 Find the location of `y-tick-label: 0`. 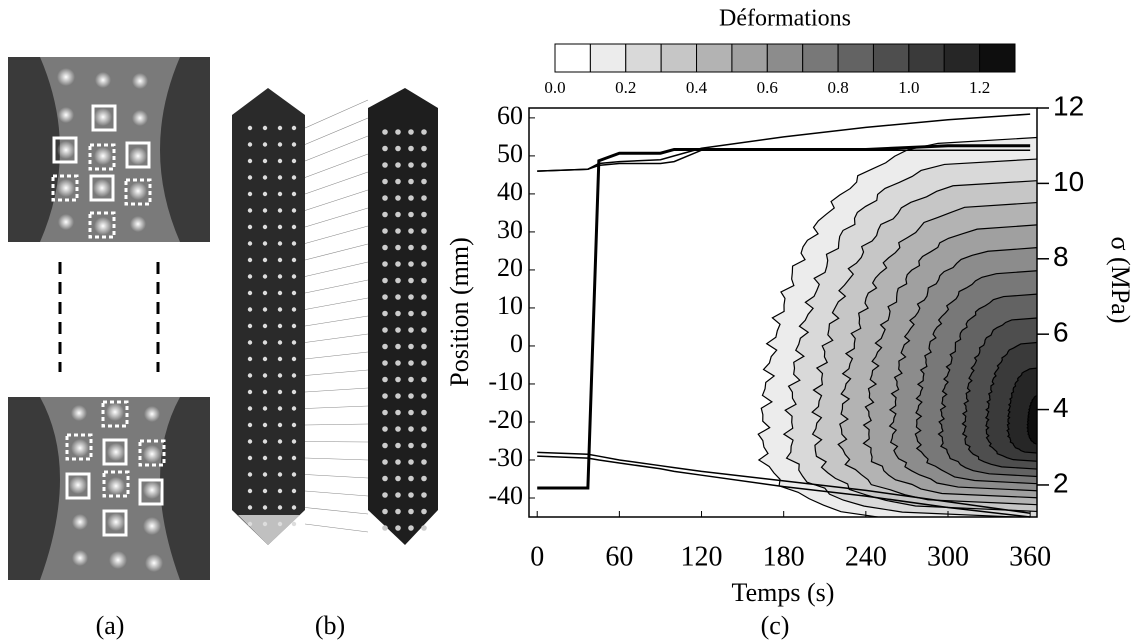

y-tick-label: 0 is located at coordinates (516, 343).